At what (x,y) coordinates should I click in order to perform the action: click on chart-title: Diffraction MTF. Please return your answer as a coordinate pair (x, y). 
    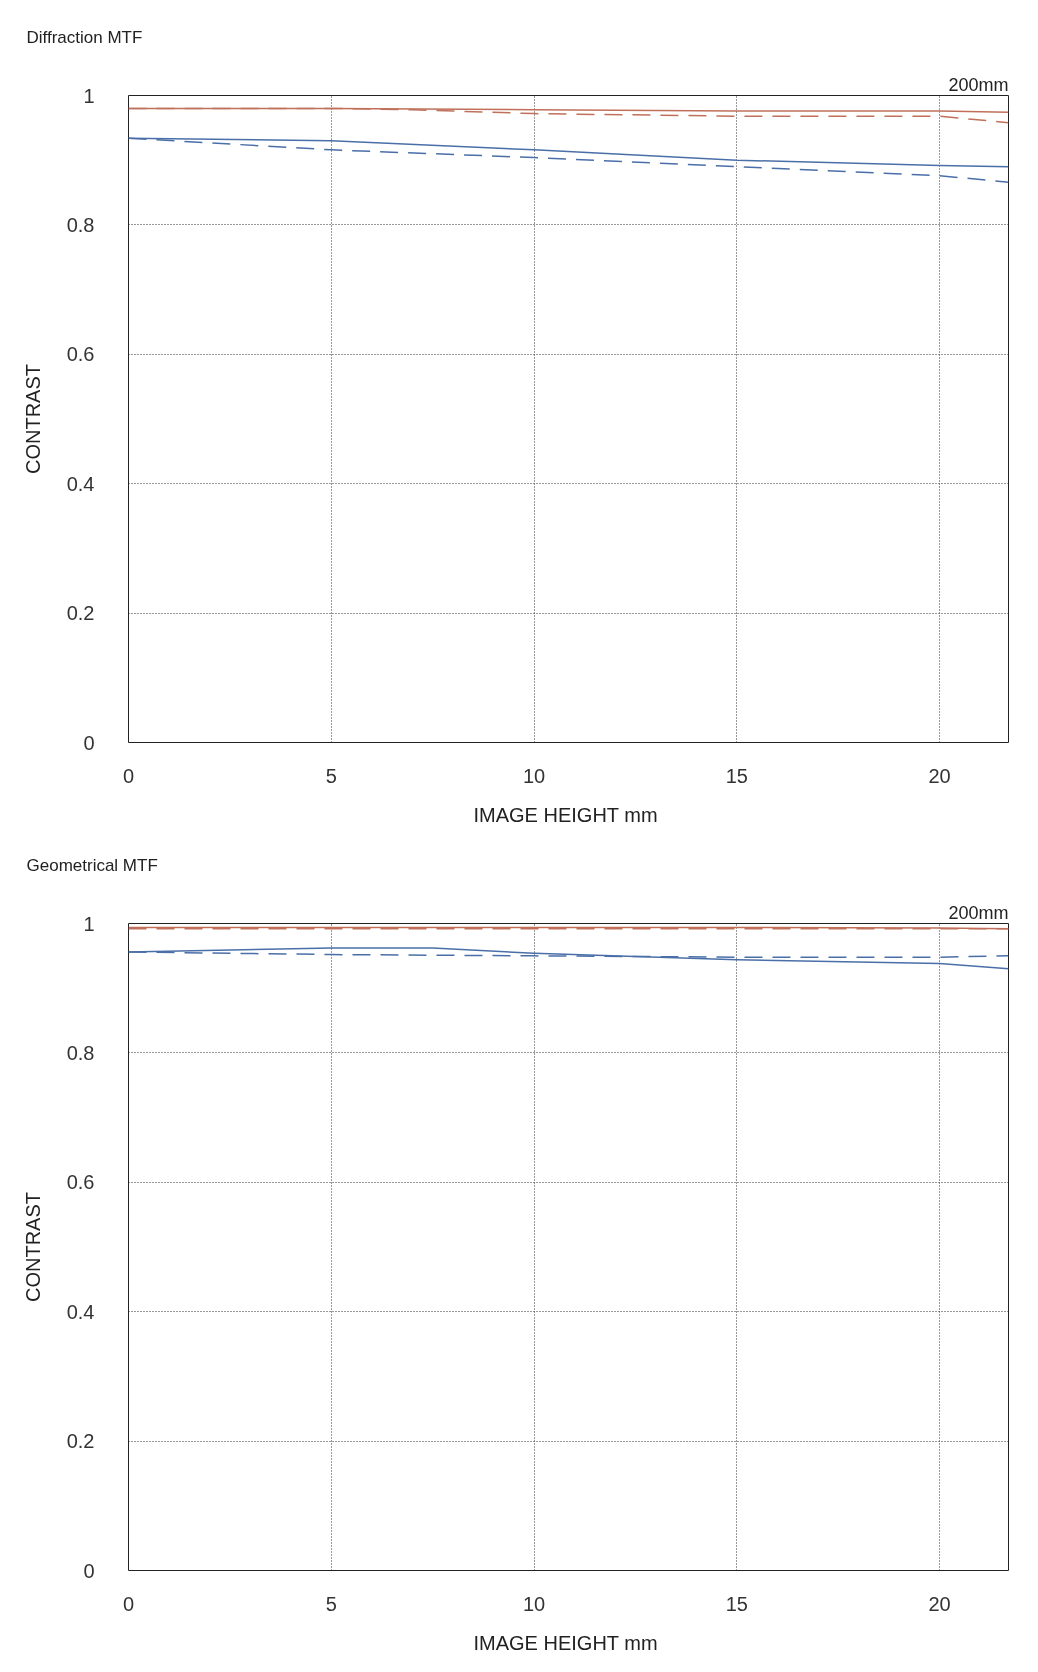
    Looking at the image, I should click on (84, 37).